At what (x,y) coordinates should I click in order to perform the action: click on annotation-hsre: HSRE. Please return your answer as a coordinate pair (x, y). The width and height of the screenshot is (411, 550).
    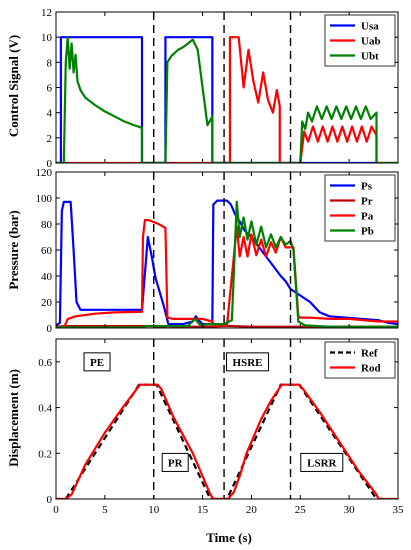
    Looking at the image, I should click on (248, 362).